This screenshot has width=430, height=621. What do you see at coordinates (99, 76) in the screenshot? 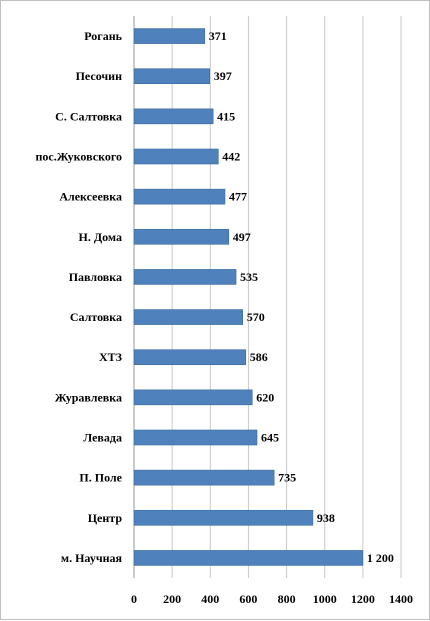
I see `category-label-2: Песочин` at bounding box center [99, 76].